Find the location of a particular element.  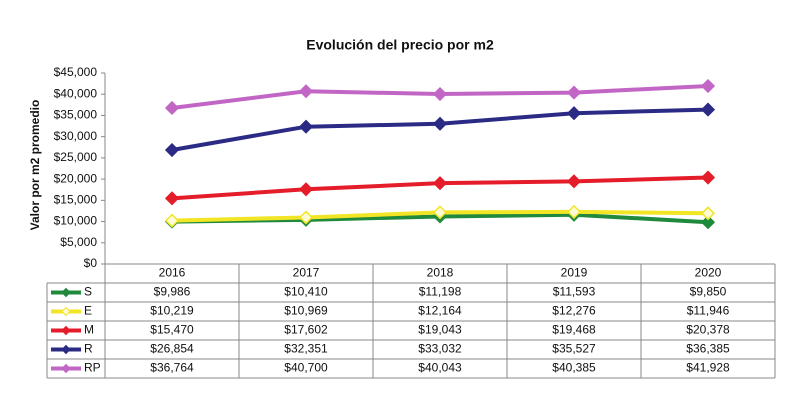

table-value: $11,593 is located at coordinates (574, 292).